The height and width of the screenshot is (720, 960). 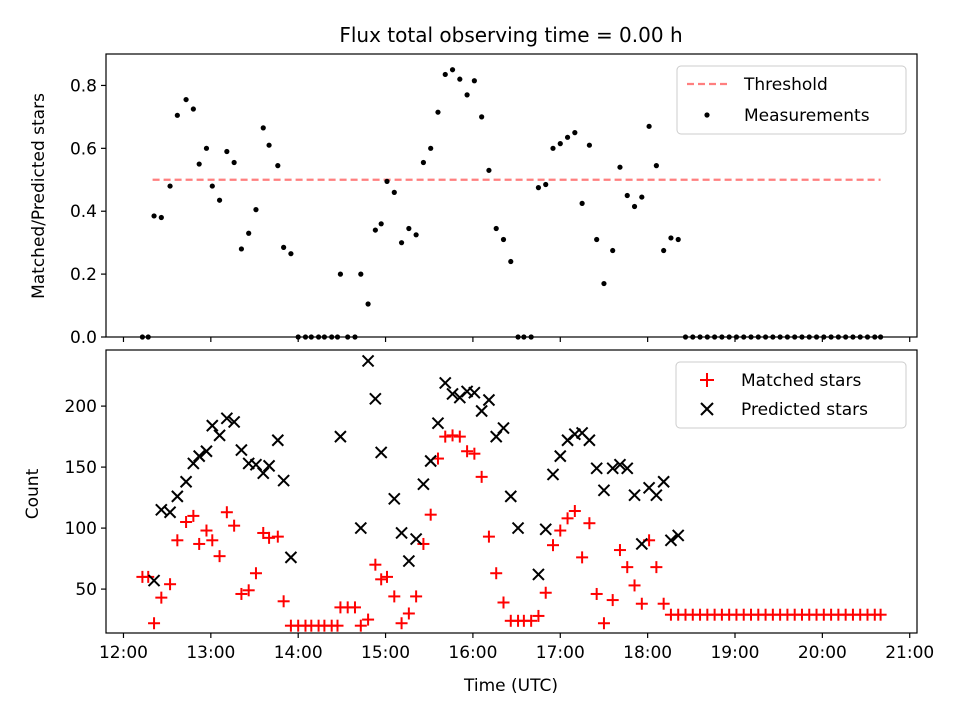 I want to click on top-y-axis-label: Matched/Predicted stars, so click(x=39, y=196).